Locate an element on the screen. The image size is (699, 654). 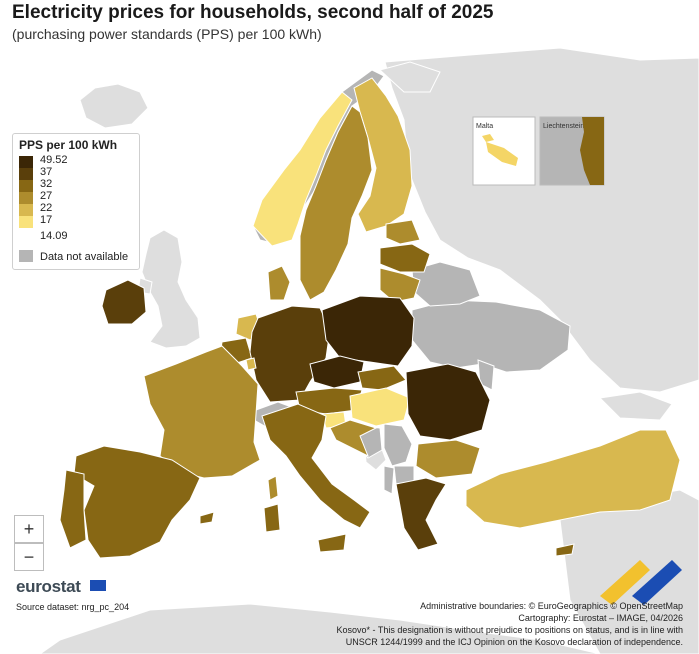
georgia-shape is located at coordinates (635, 406).